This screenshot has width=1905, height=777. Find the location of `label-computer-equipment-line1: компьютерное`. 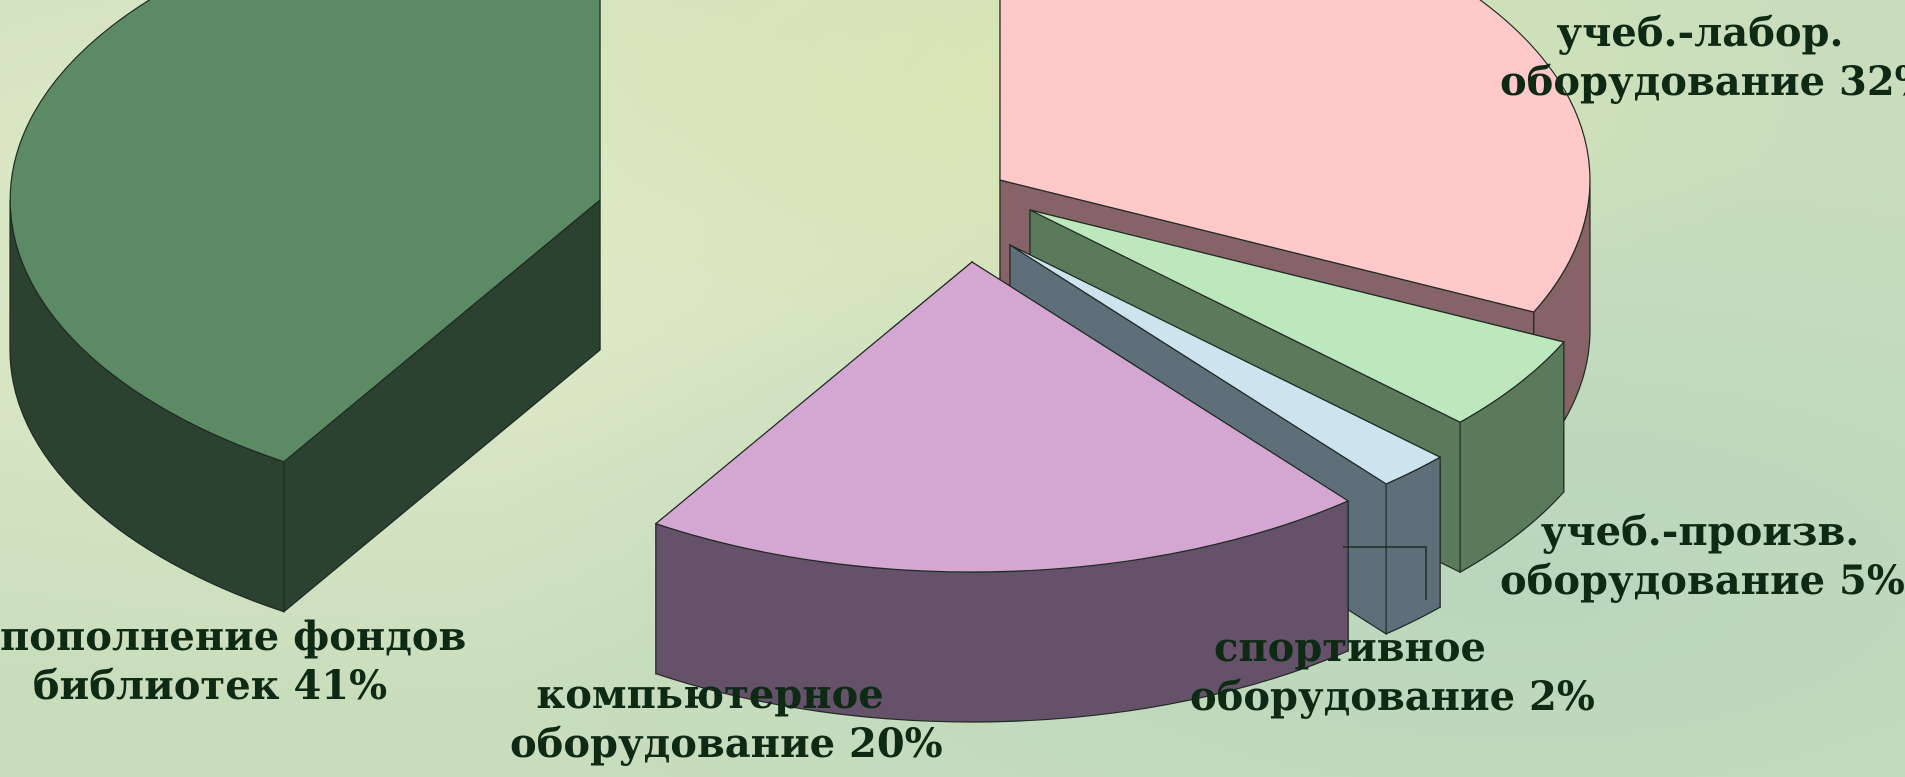

label-computer-equipment-line1: компьютерное is located at coordinates (710, 694).